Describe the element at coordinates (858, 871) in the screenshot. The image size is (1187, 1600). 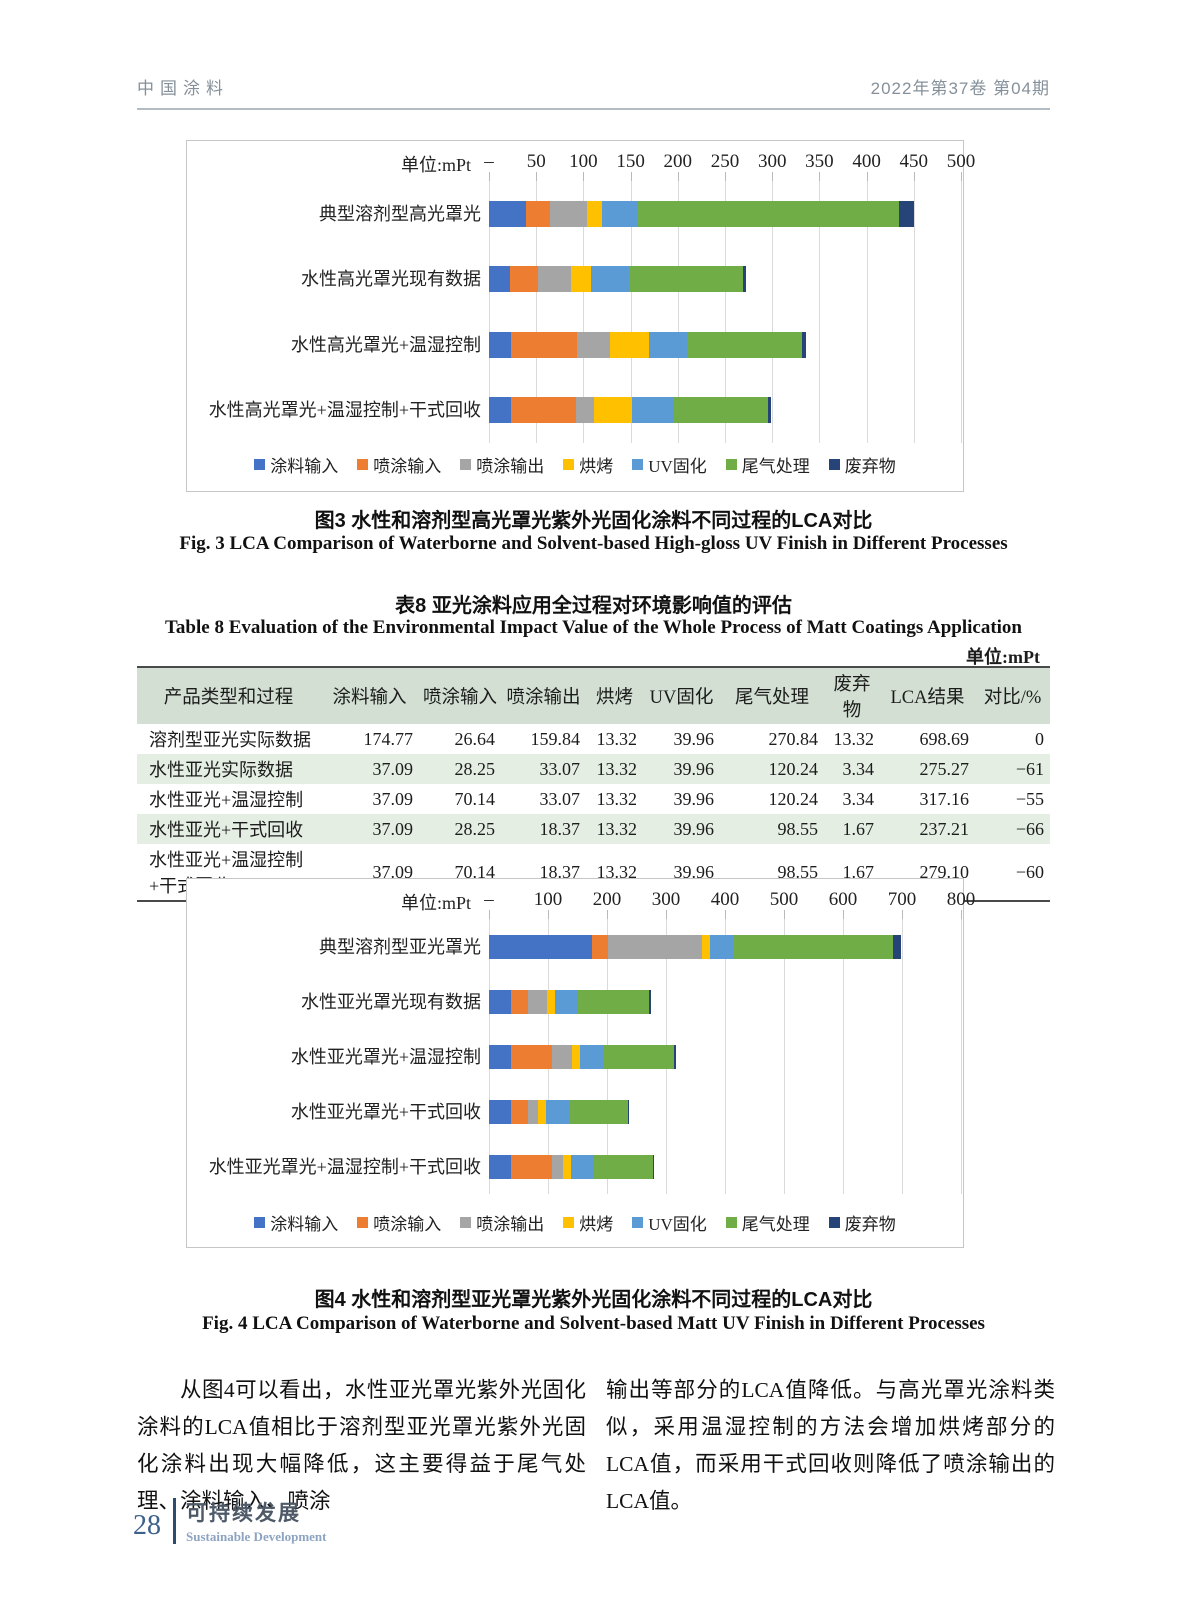
I see `table-cell: 1.67` at that location.